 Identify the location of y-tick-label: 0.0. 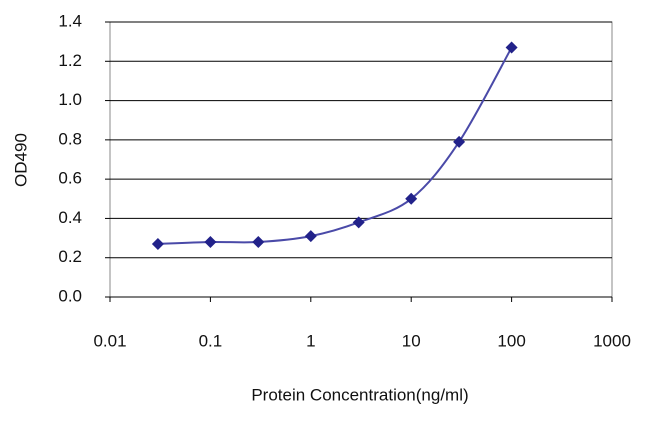
(70, 295).